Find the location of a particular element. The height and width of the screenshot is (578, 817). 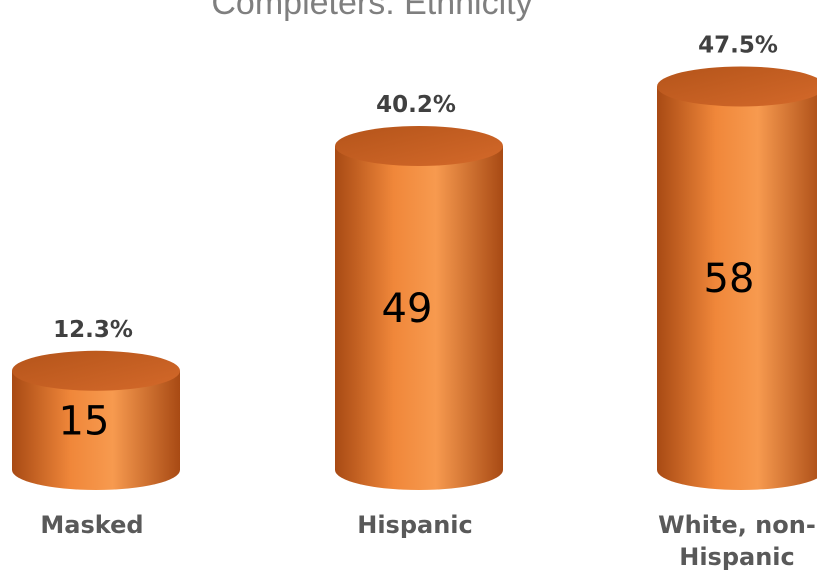

category-label-3-line-2: Hispanic is located at coordinates (737, 557).